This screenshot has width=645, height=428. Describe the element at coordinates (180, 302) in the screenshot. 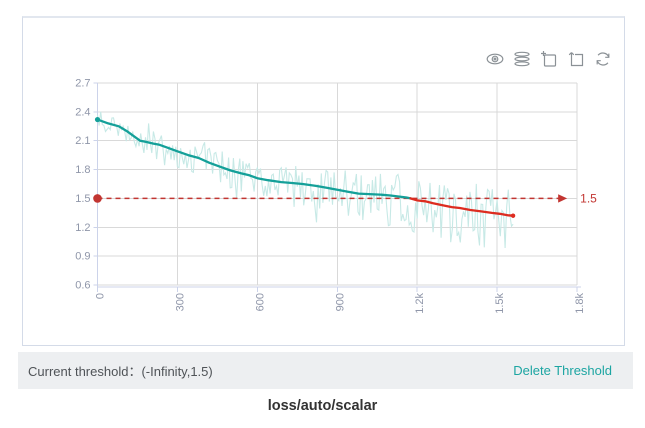

I see `x-tick-label: 300` at that location.